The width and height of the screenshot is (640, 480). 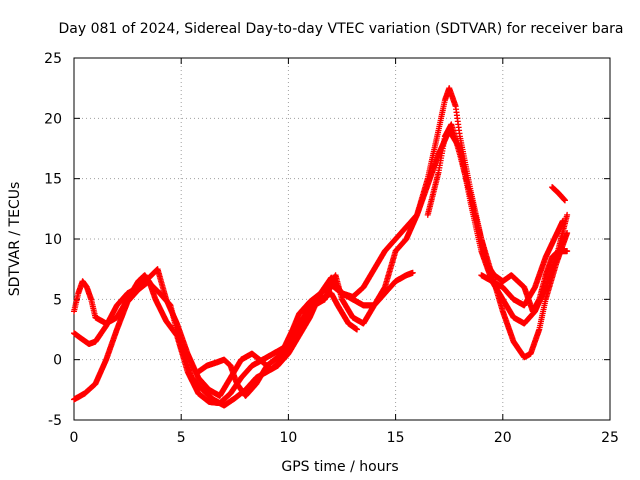 I want to click on x-tick-label: 15, so click(x=396, y=438).